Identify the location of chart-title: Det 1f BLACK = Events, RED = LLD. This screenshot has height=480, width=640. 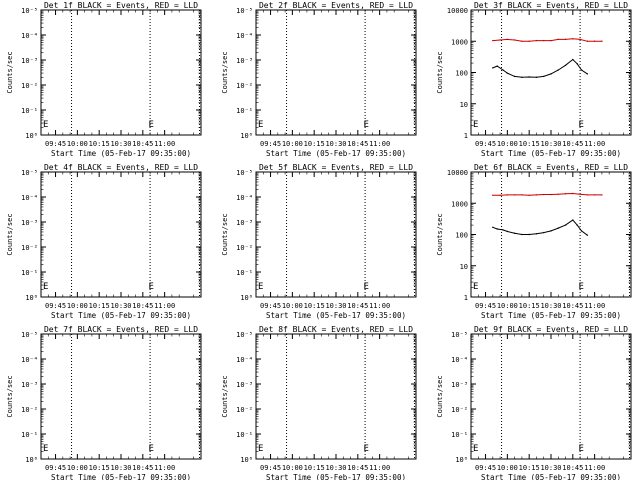
(121, 5).